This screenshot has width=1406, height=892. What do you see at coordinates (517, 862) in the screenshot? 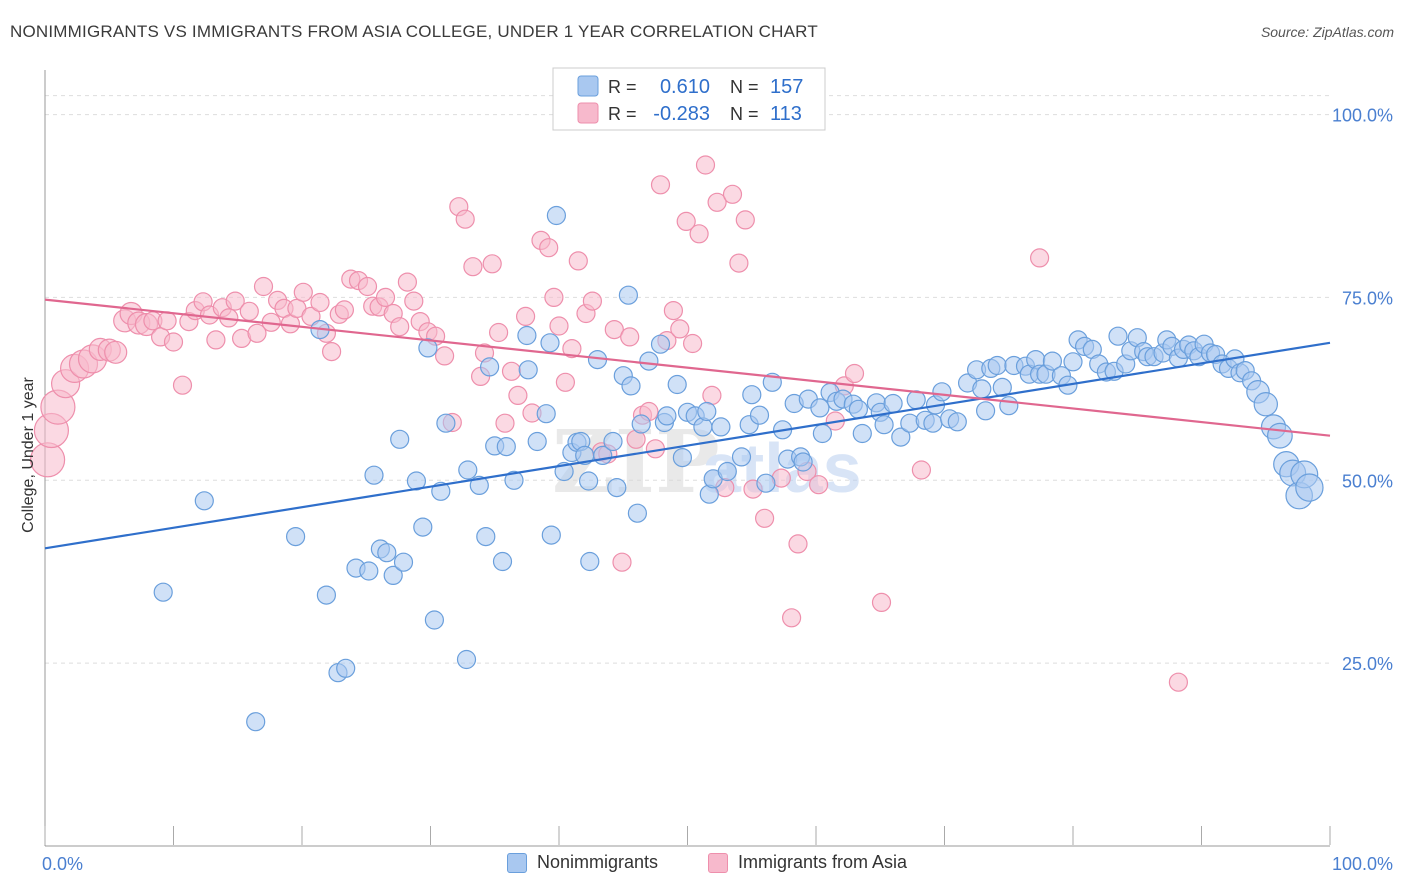
I see `legend-swatch-nonimmigrants` at bounding box center [517, 862].